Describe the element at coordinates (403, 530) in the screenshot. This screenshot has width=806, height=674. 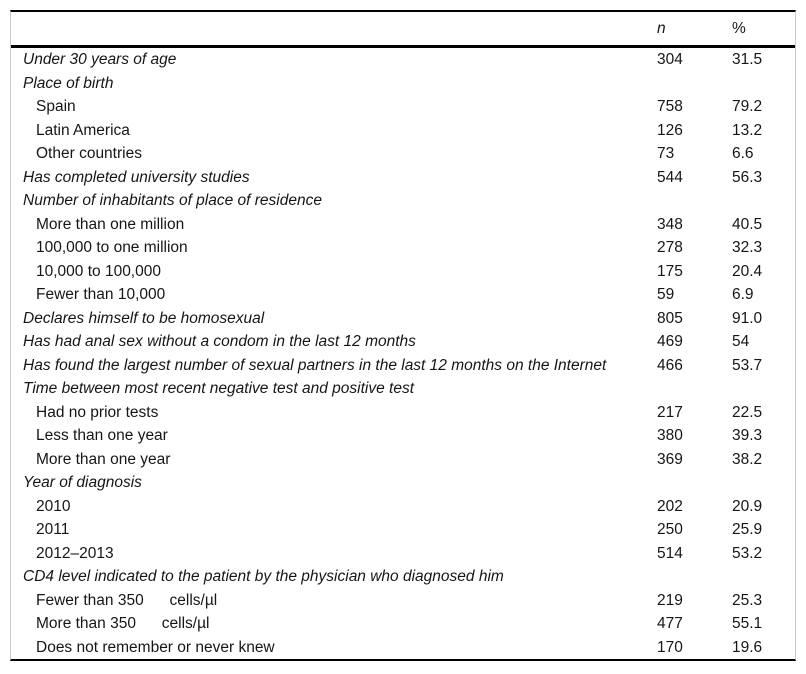
I see `table-row: 2011 250 25.9` at that location.